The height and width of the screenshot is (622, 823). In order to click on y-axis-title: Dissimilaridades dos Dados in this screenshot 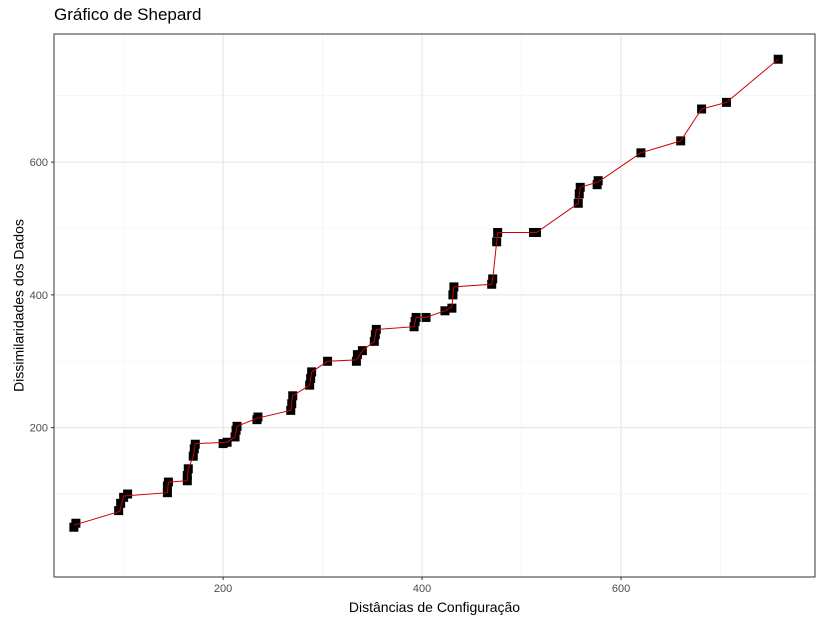, I will do `click(19, 305)`.